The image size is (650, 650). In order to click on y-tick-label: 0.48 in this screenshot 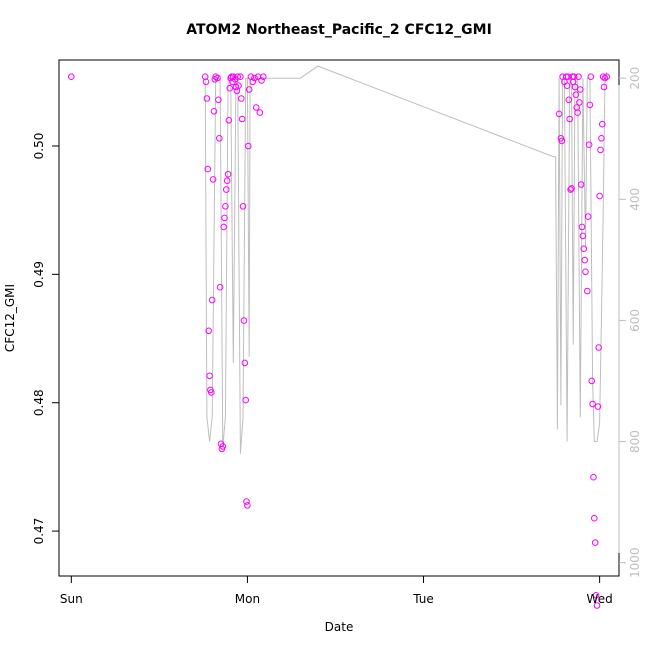, I will do `click(39, 402)`.